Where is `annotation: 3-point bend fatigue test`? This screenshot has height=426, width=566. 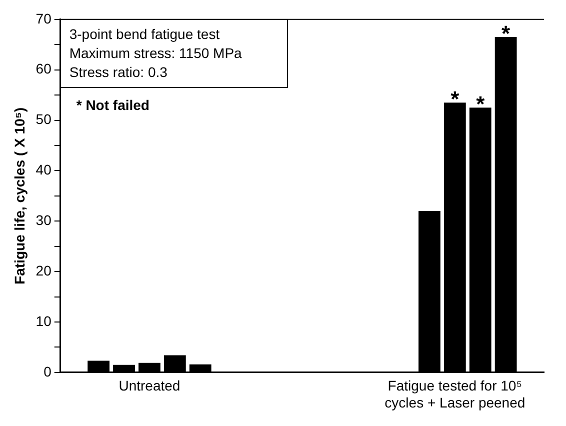 annotation: 3-point bend fatigue test is located at coordinates (145, 34).